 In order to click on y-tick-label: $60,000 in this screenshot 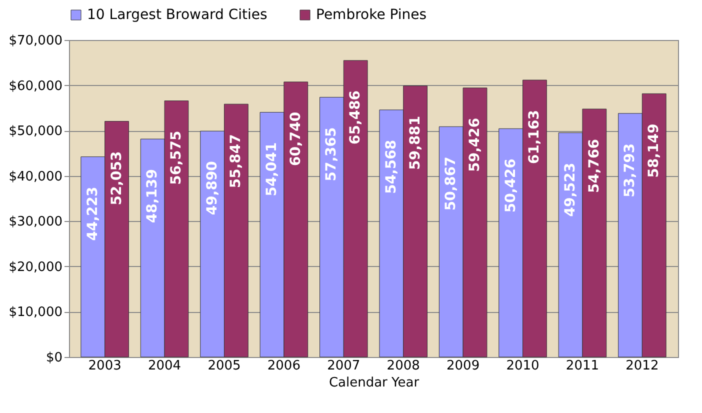, I will do `click(35, 86)`.